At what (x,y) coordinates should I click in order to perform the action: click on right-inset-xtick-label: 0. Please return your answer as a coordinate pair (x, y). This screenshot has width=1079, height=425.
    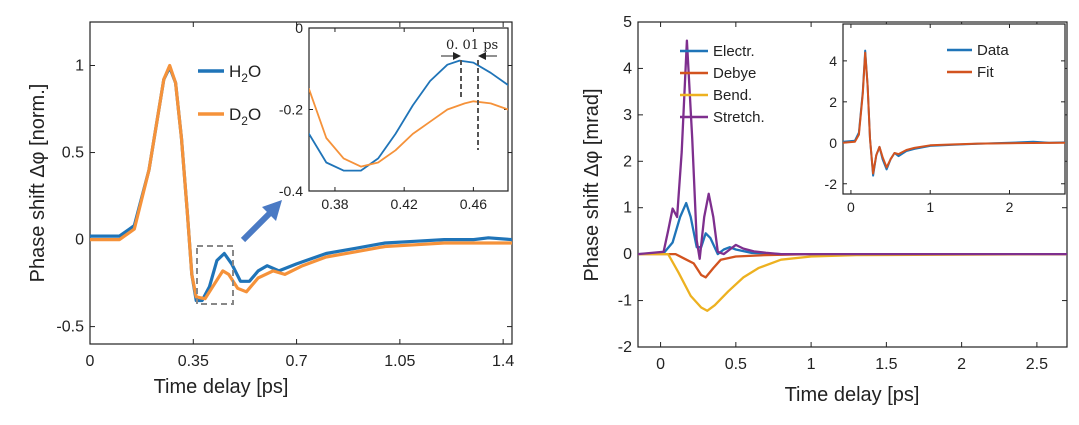
    Looking at the image, I should click on (851, 207).